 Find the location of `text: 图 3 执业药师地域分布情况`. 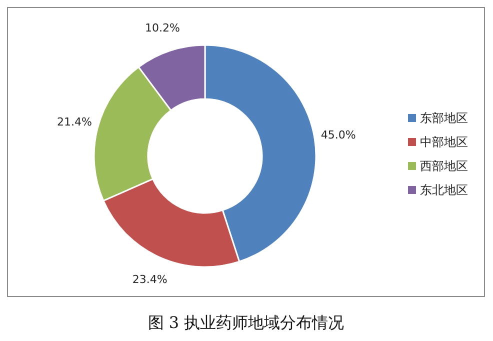

text: 图 3 执业药师地域分布情况 is located at coordinates (246, 322).